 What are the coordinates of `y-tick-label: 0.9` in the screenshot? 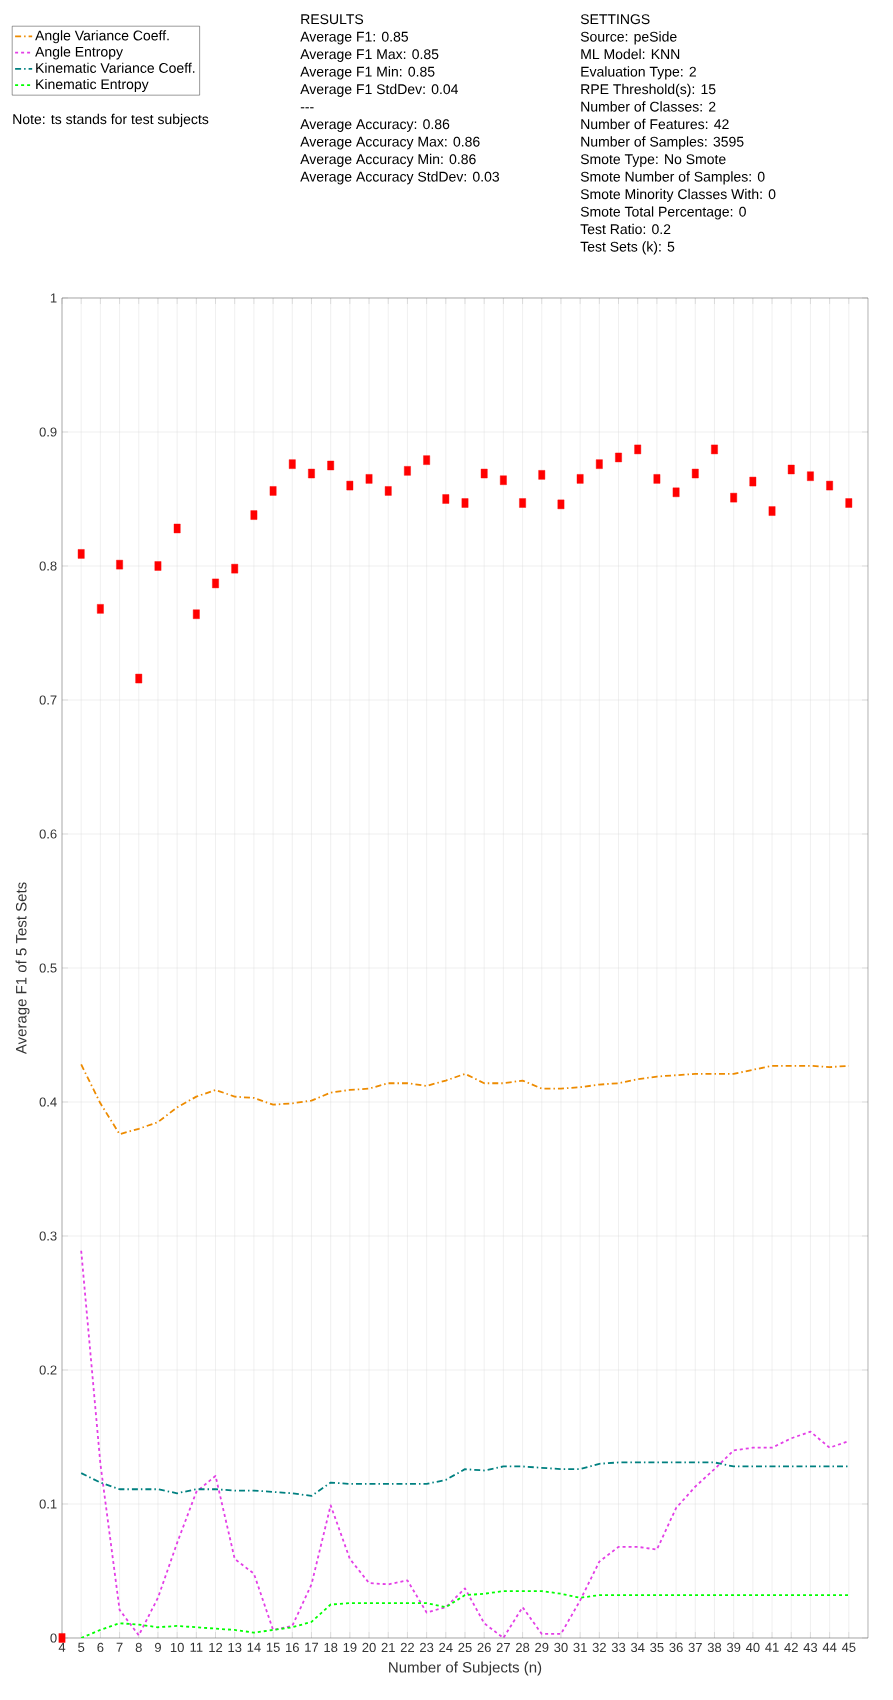 It's located at (48, 432).